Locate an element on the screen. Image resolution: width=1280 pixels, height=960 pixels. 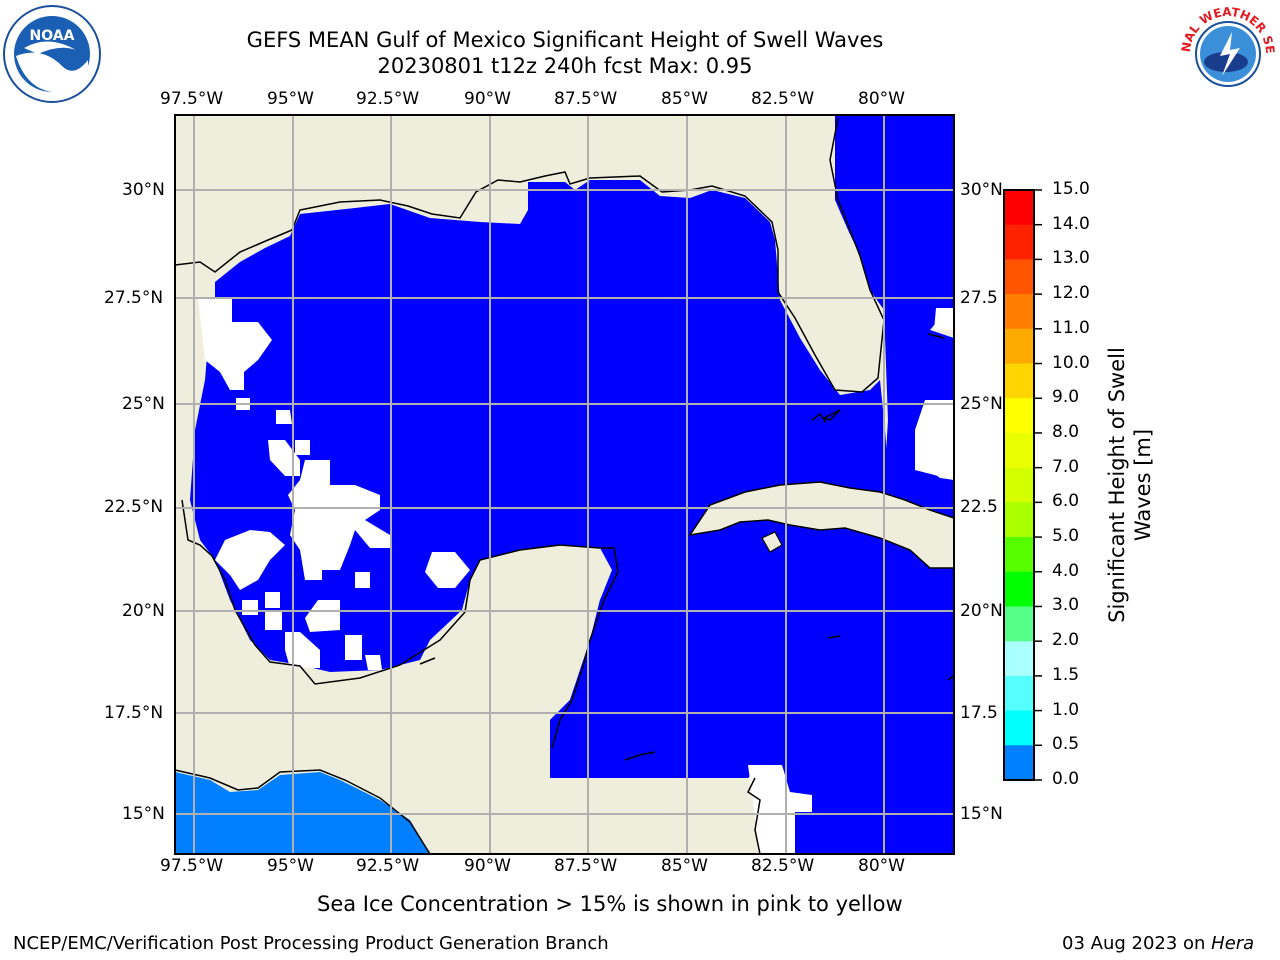
lon-label-top: 82.5°W is located at coordinates (783, 99).